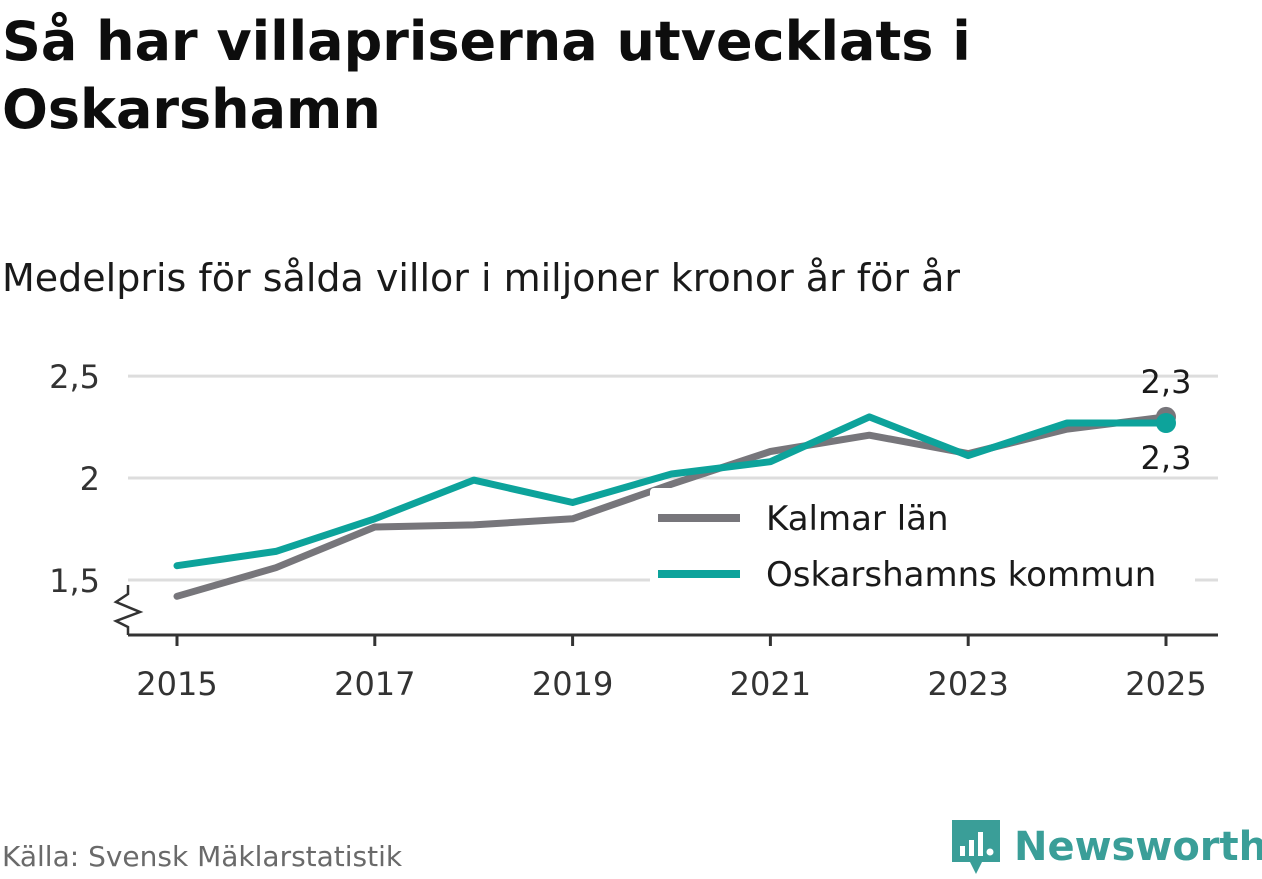 This screenshot has height=879, width=1262. Describe the element at coordinates (374, 684) in the screenshot. I see `x-tick-label: 2017` at that location.